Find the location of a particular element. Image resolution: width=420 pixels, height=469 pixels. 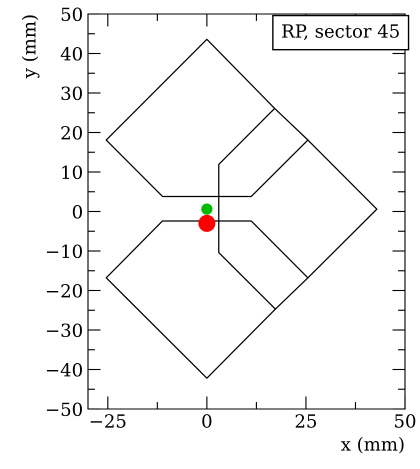

x-tick-label: −25 is located at coordinates (108, 421).